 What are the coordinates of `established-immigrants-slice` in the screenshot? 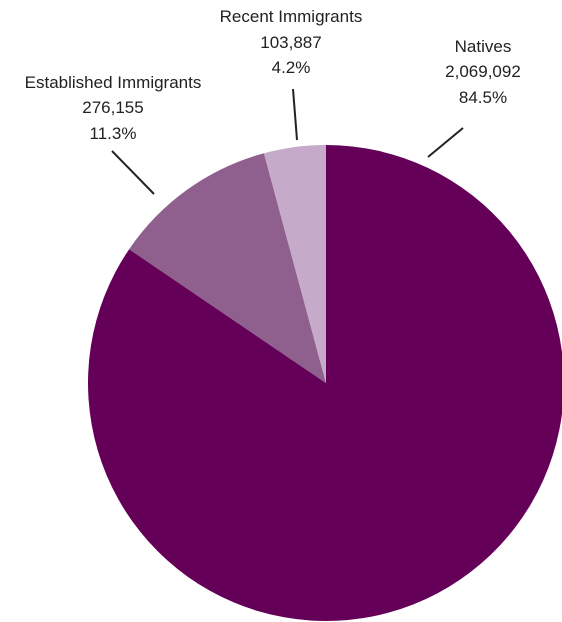 It's located at (227, 268).